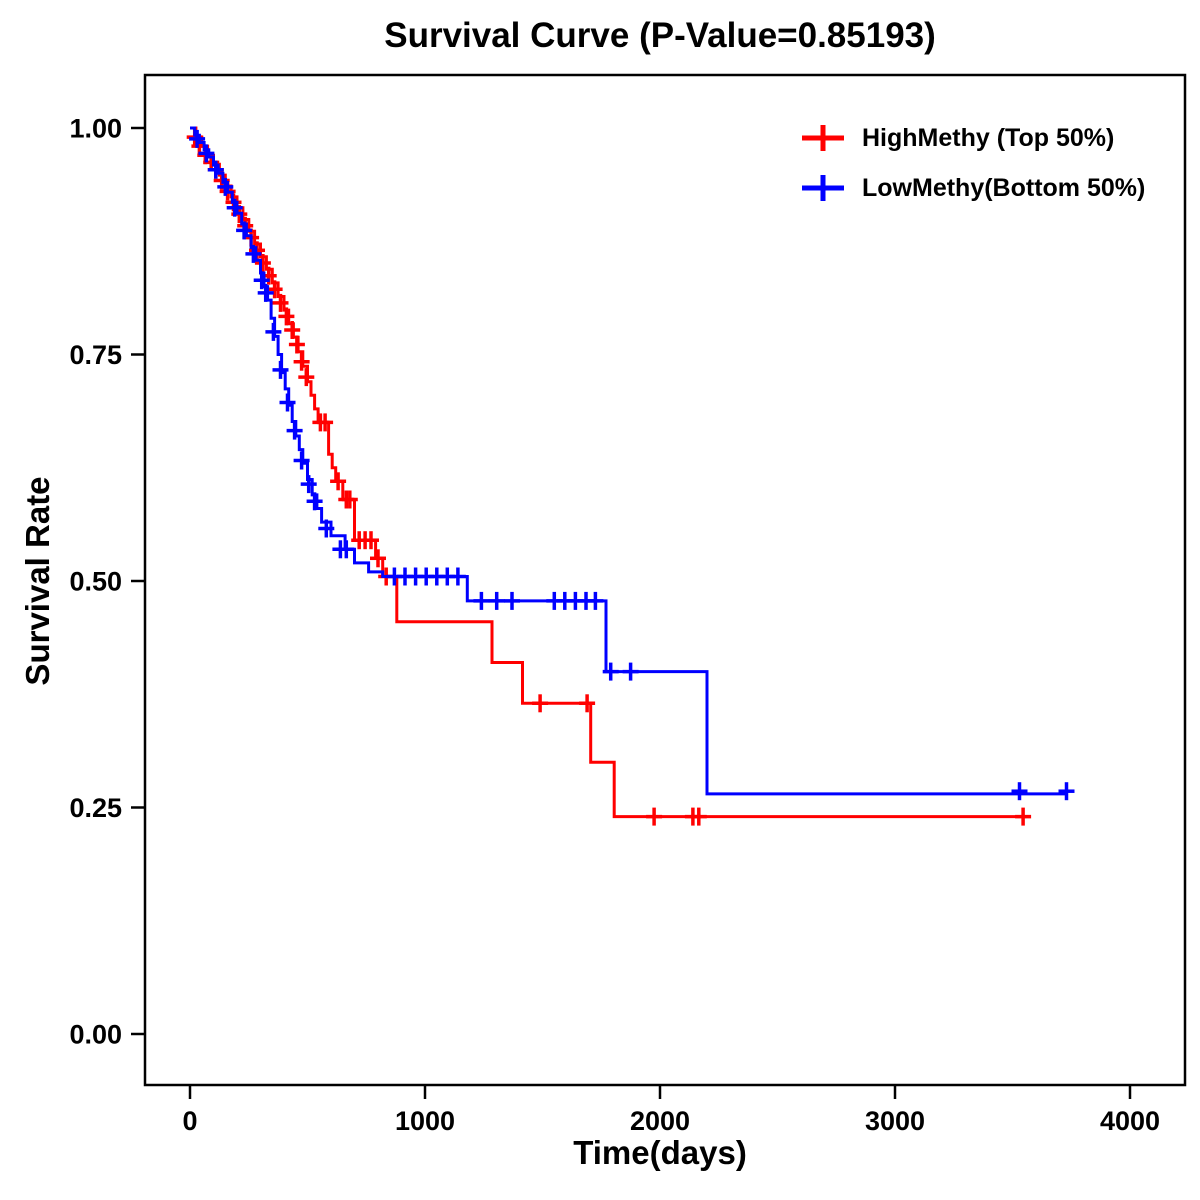 Image resolution: width=1200 pixels, height=1200 pixels. What do you see at coordinates (189, 1121) in the screenshot?
I see `x-tick-label: 0` at bounding box center [189, 1121].